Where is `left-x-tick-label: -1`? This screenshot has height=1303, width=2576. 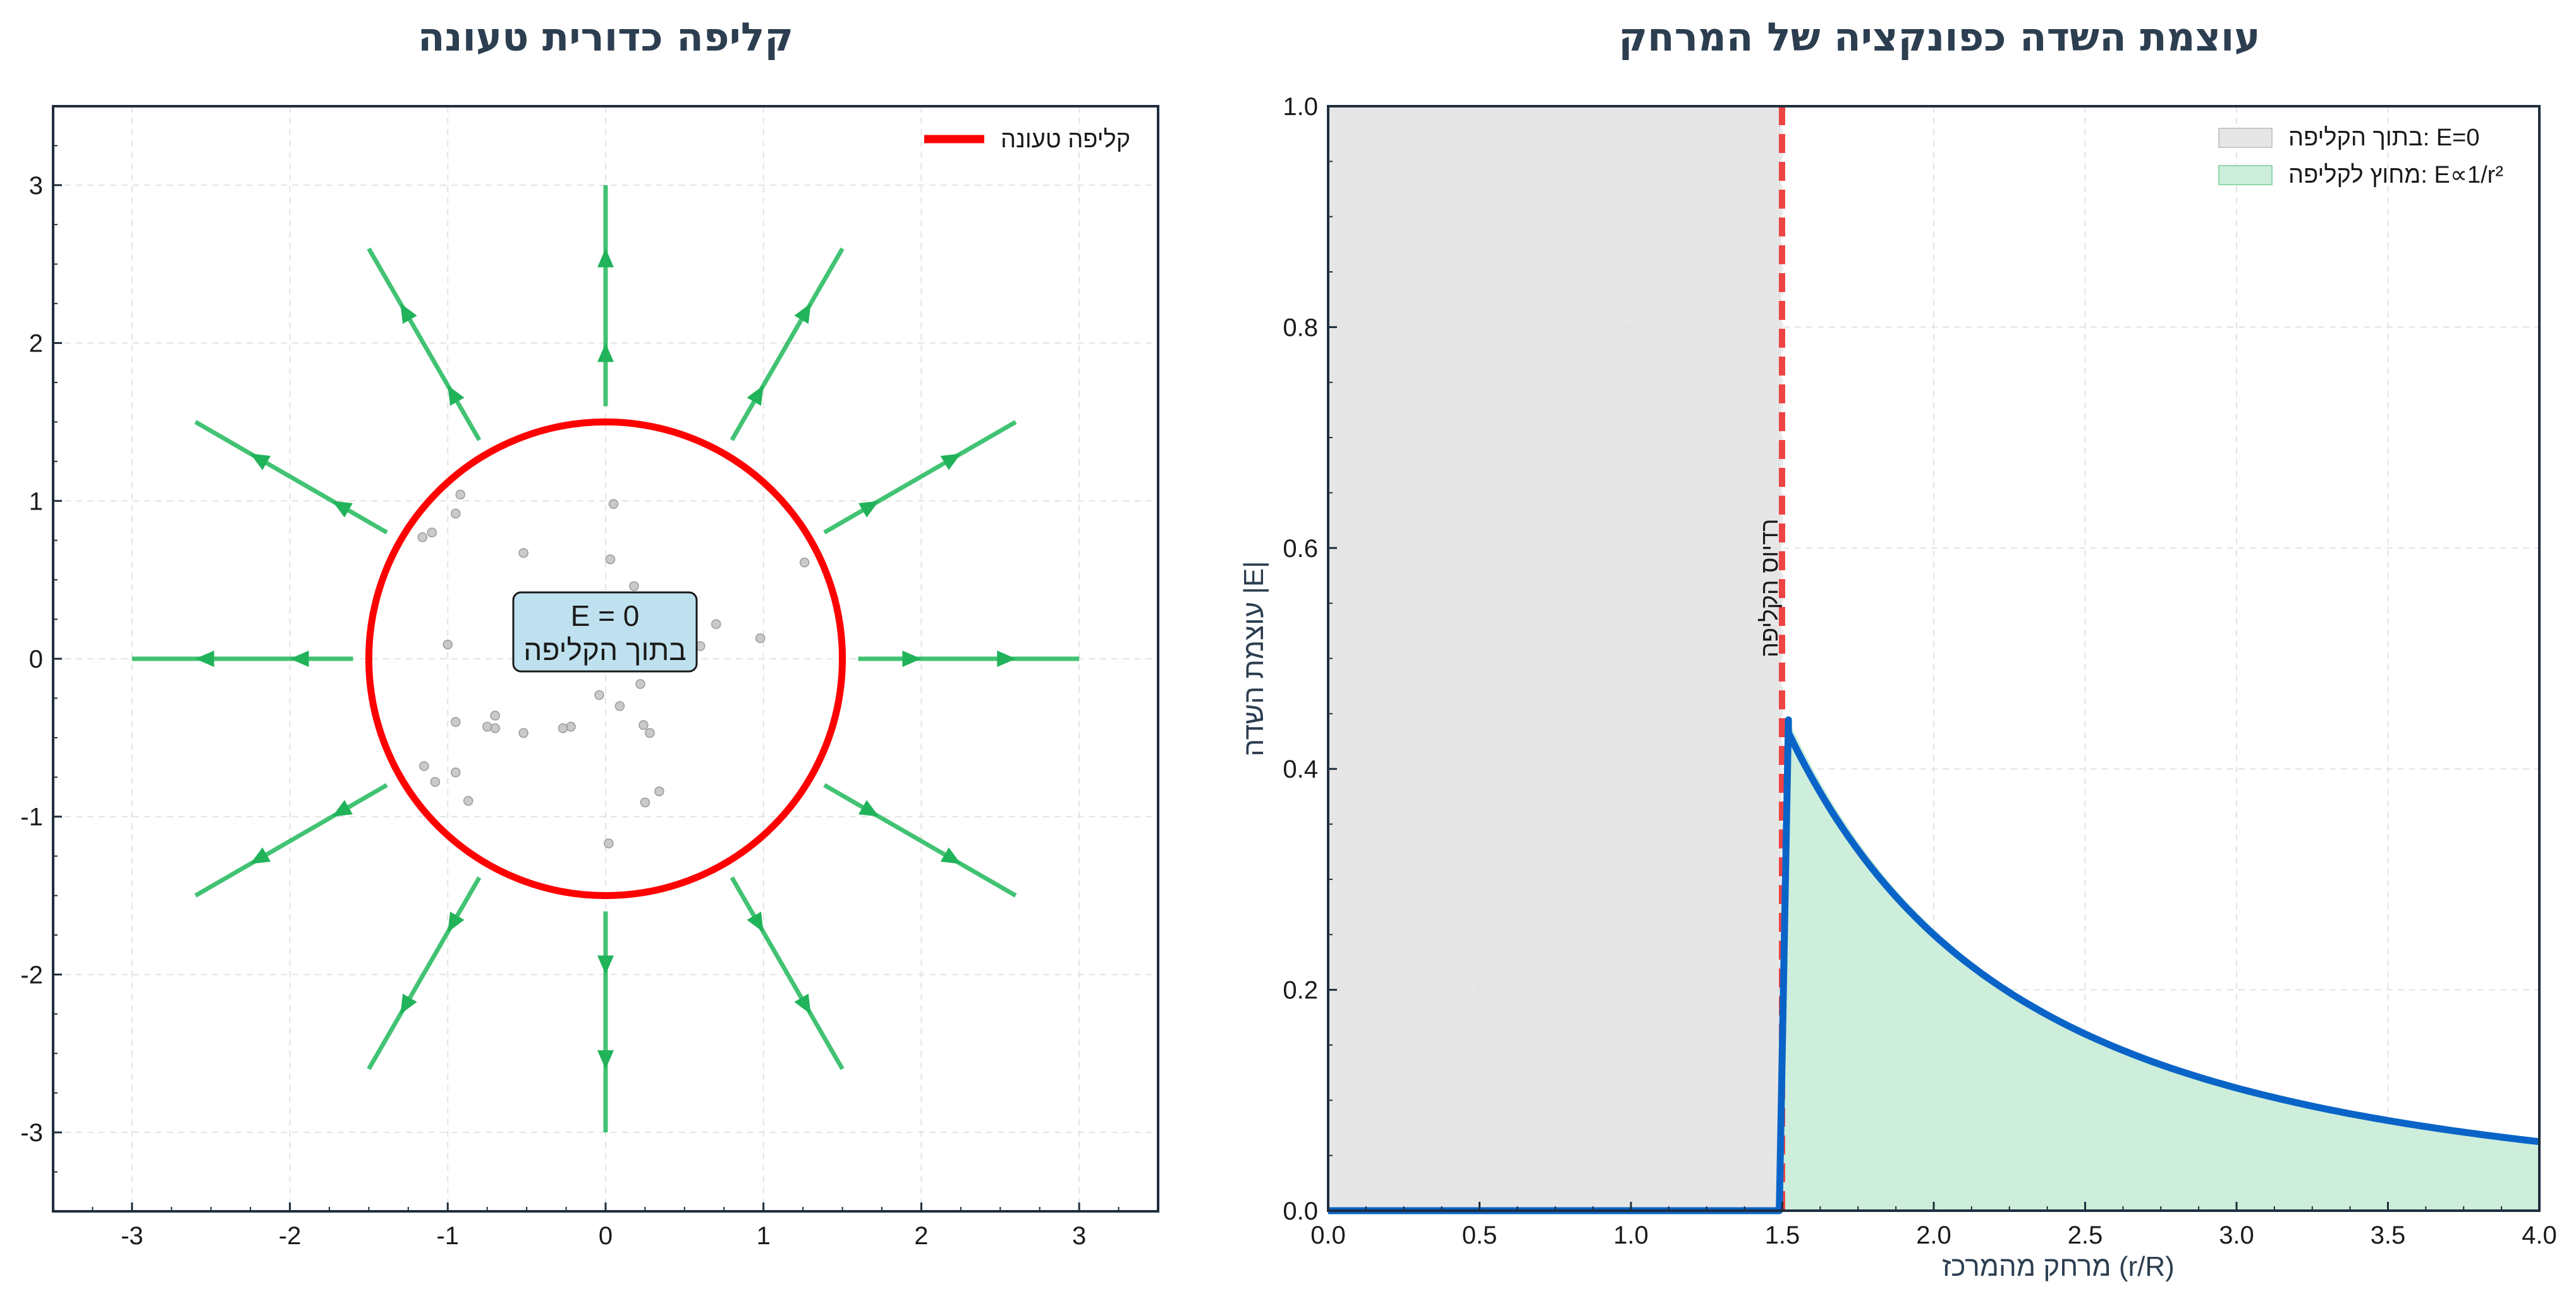
left-x-tick-label: -1 is located at coordinates (447, 1236).